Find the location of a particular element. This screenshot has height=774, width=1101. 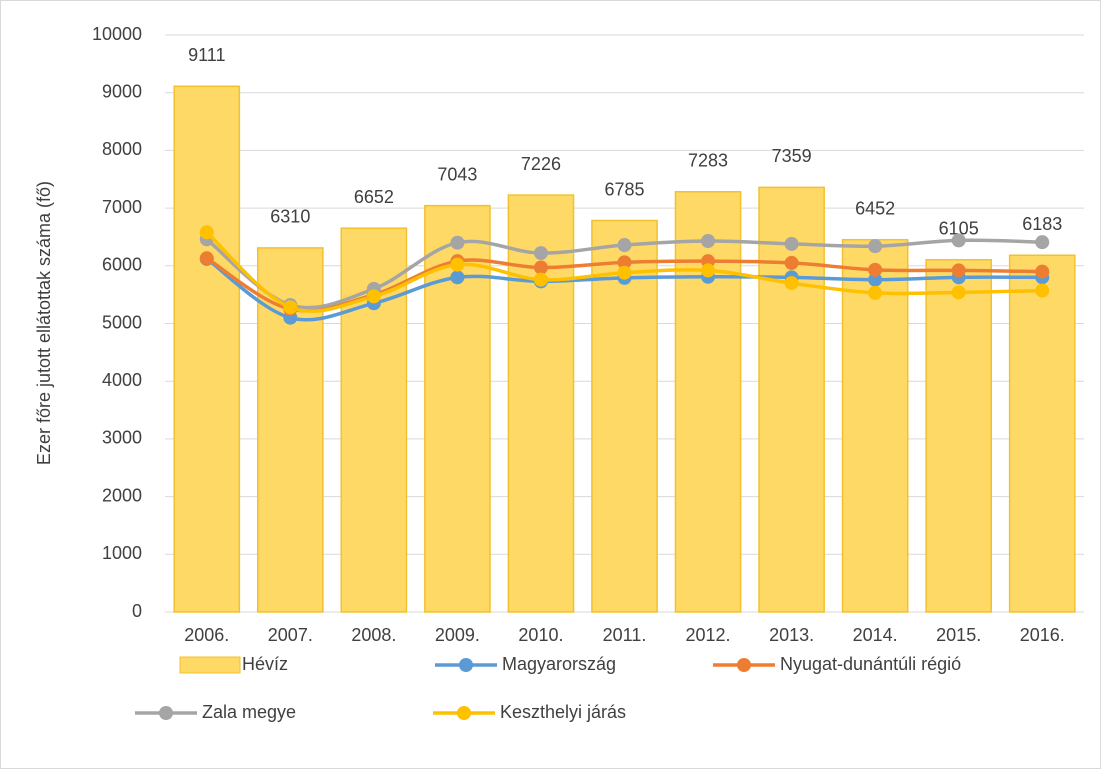

data-label: 6452 is located at coordinates (875, 208).